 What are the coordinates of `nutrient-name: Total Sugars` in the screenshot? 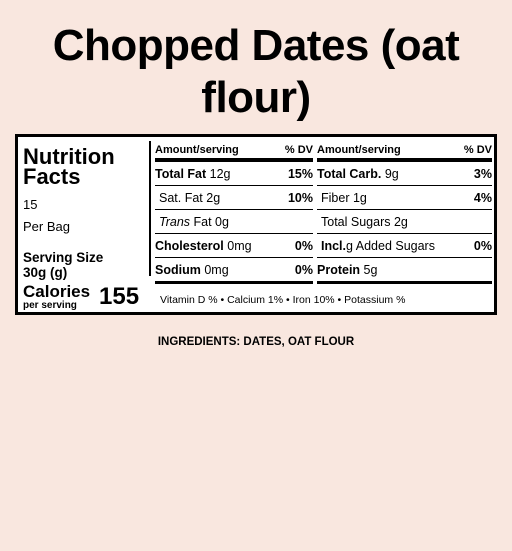 It's located at (356, 221).